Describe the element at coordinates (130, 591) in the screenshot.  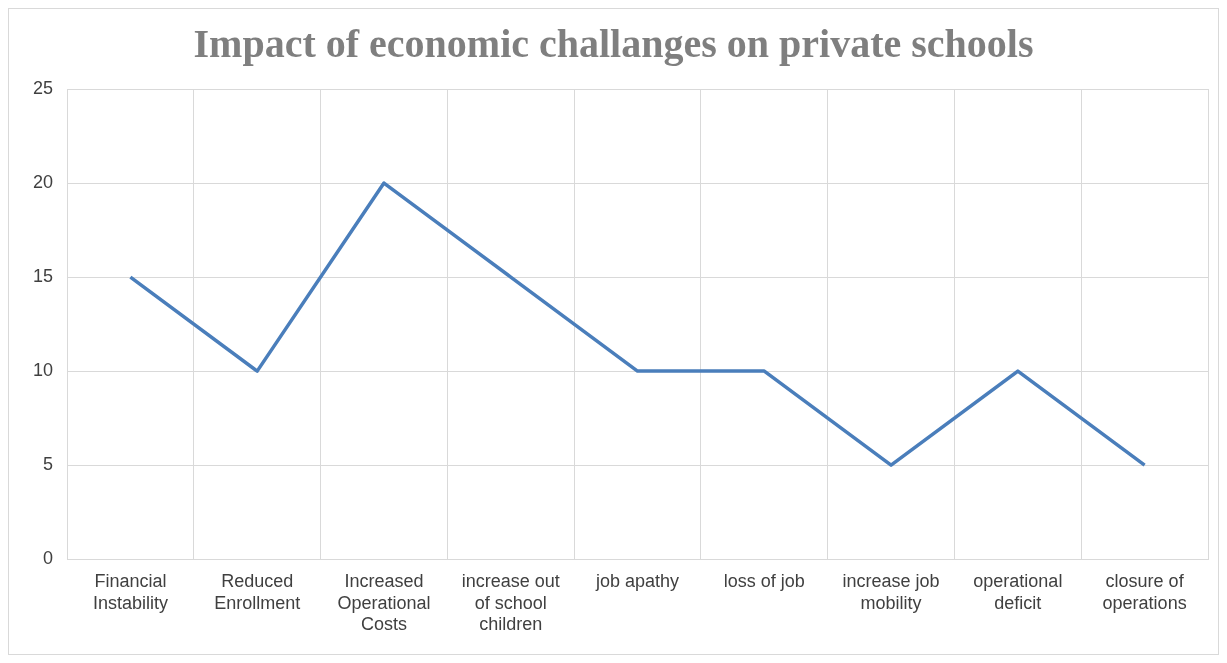
I see `x-tick-label: Financial Instability` at that location.